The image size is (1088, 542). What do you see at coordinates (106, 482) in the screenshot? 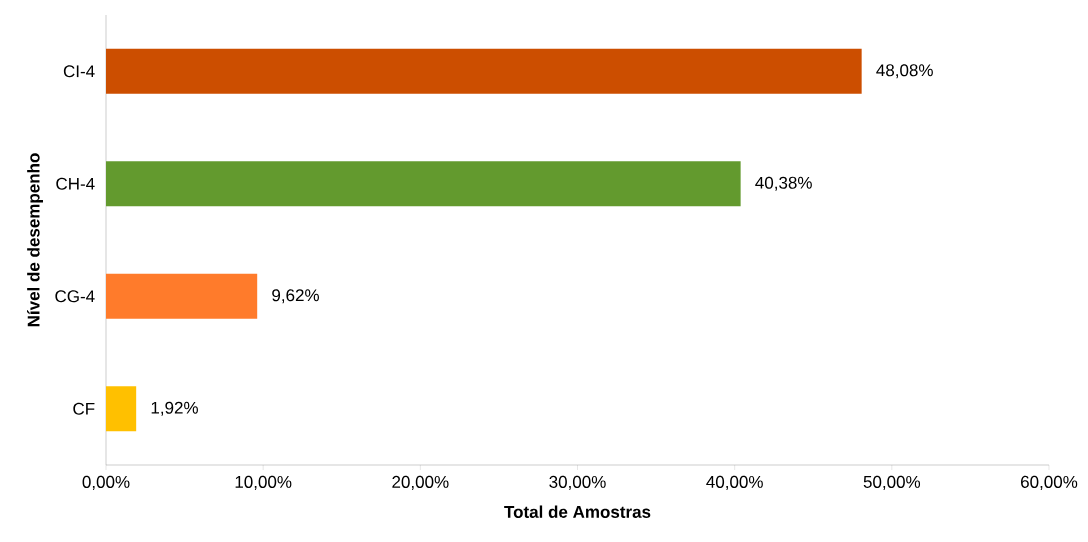
I see `x-tick-label: 0,00%` at bounding box center [106, 482].